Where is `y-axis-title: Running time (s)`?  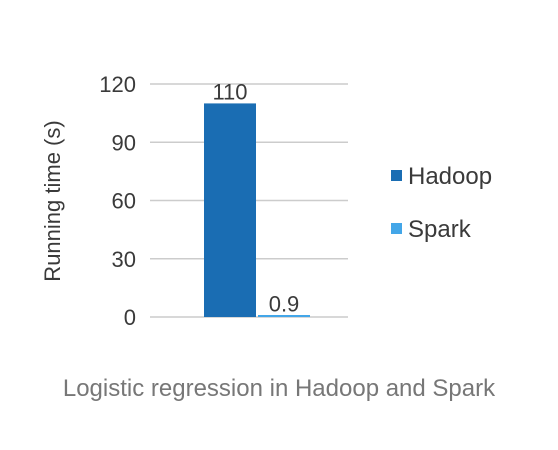
y-axis-title: Running time (s) is located at coordinates (52, 200).